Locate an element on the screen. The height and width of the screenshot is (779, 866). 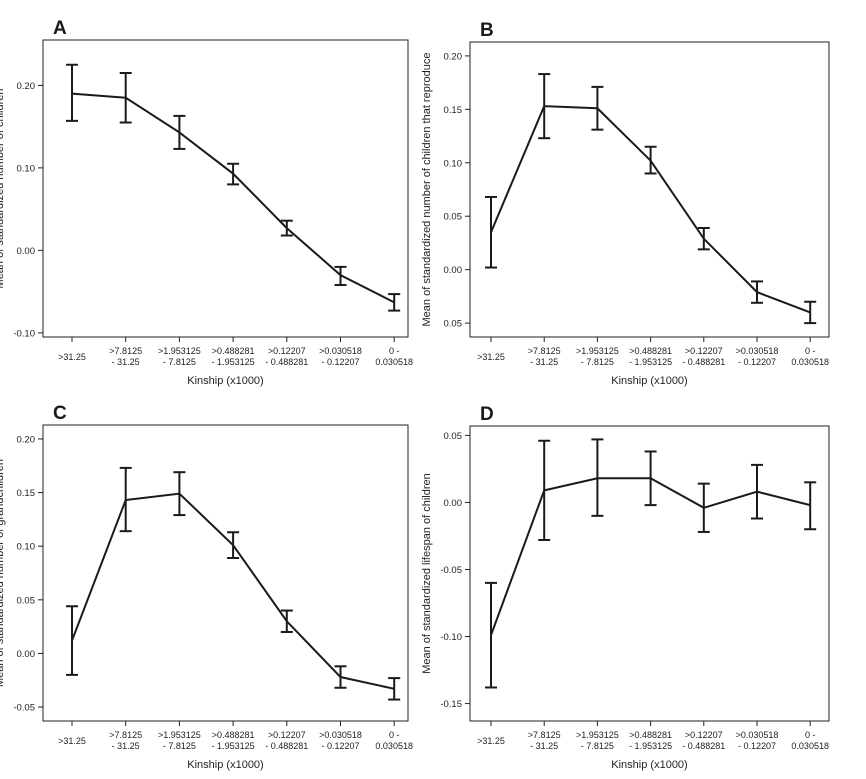
panel-letter: B is located at coordinates (487, 30).